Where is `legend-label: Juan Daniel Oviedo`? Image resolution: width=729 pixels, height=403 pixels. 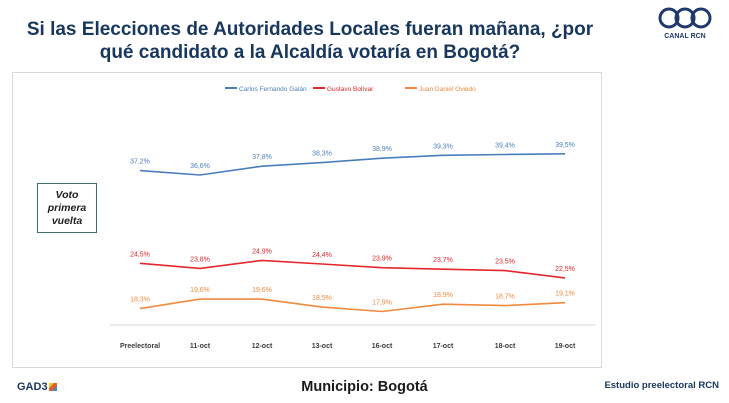
legend-label: Juan Daniel Oviedo is located at coordinates (447, 89).